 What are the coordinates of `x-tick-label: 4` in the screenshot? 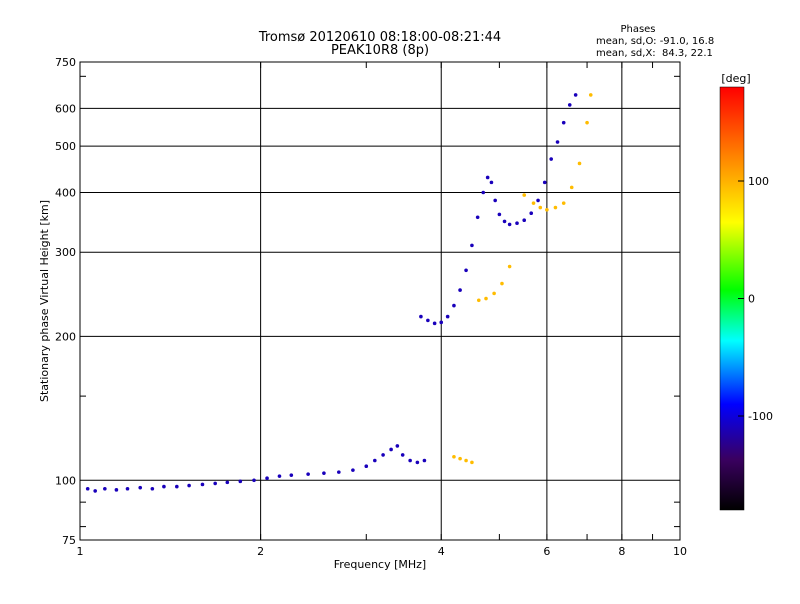 It's located at (441, 551).